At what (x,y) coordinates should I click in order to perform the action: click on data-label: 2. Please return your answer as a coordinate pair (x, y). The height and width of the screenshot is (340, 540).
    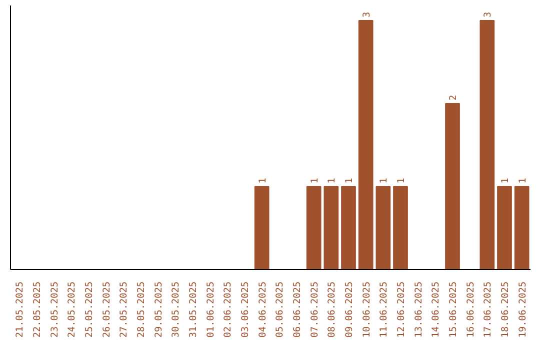
    Looking at the image, I should click on (453, 97).